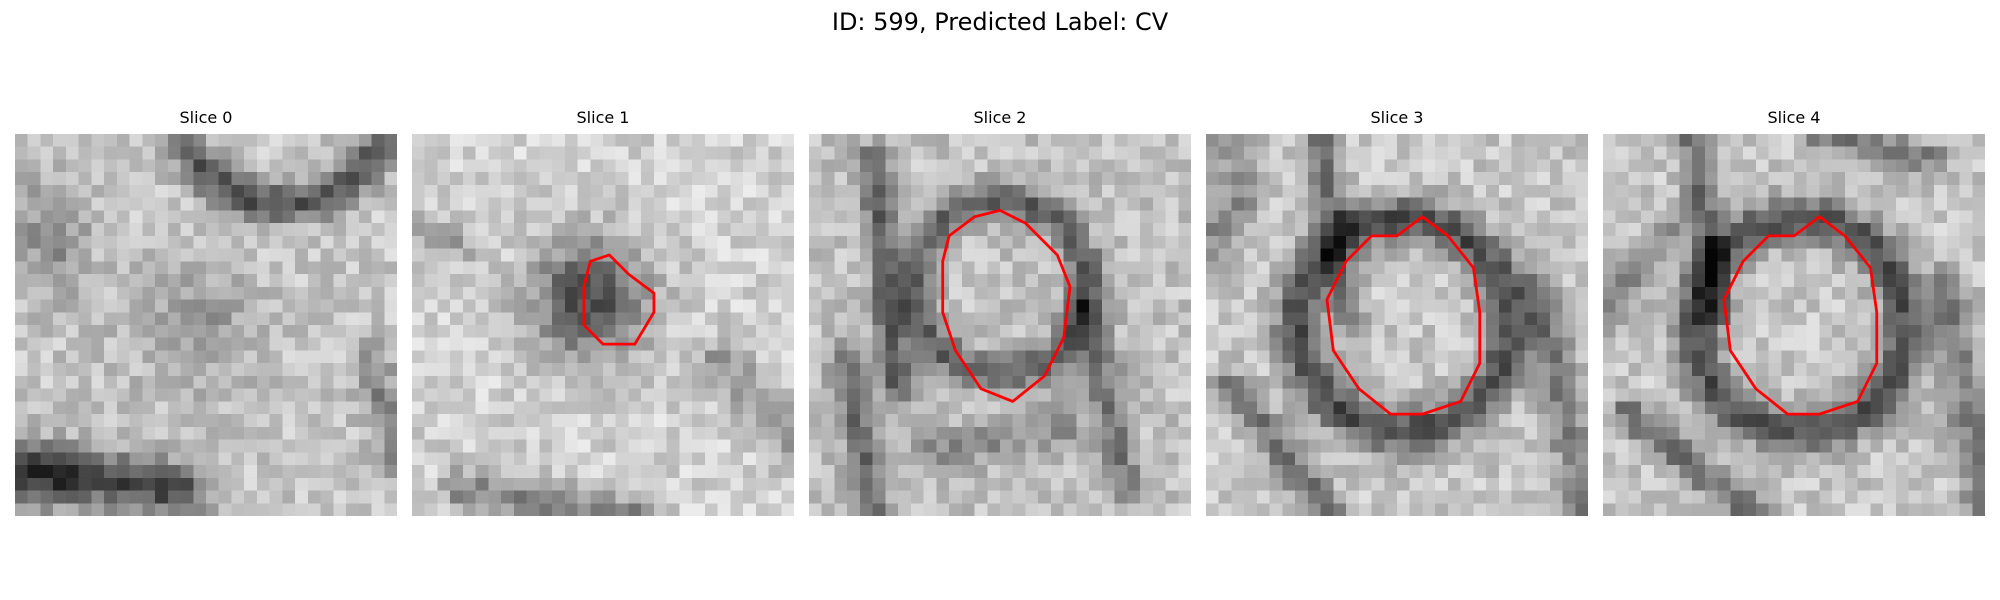  I want to click on slice-panel-0: Slice 0, so click(206, 312).